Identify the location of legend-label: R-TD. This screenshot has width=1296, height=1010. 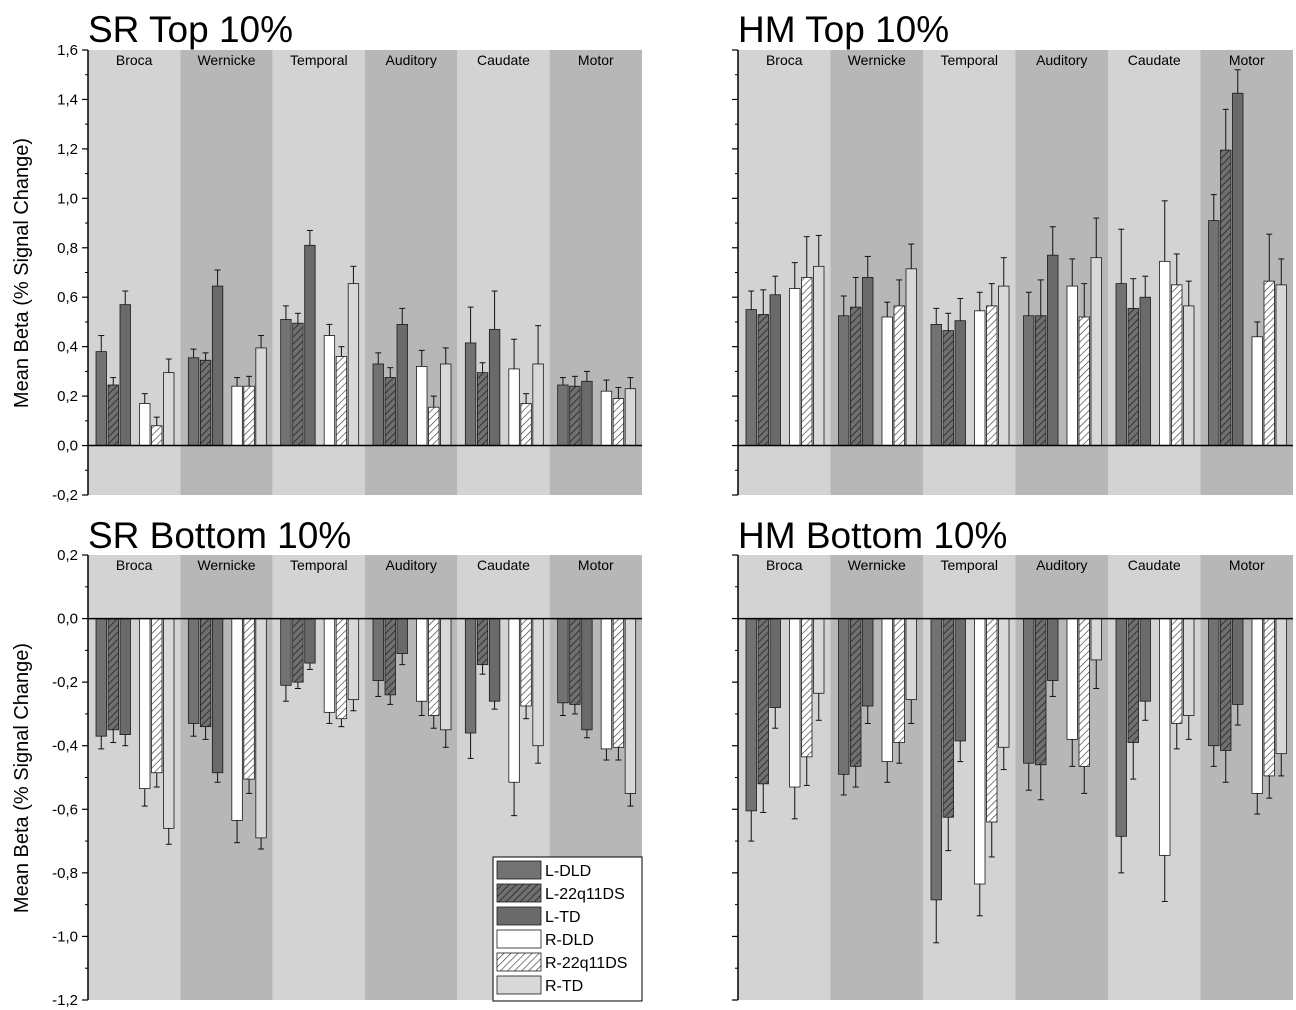
(564, 986).